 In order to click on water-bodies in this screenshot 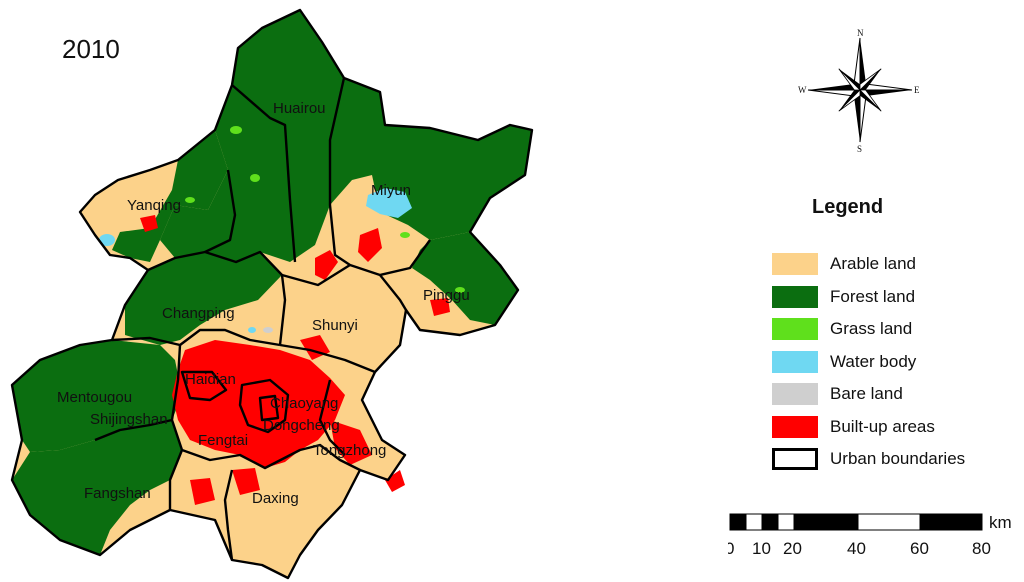, I will do `click(255, 260)`.